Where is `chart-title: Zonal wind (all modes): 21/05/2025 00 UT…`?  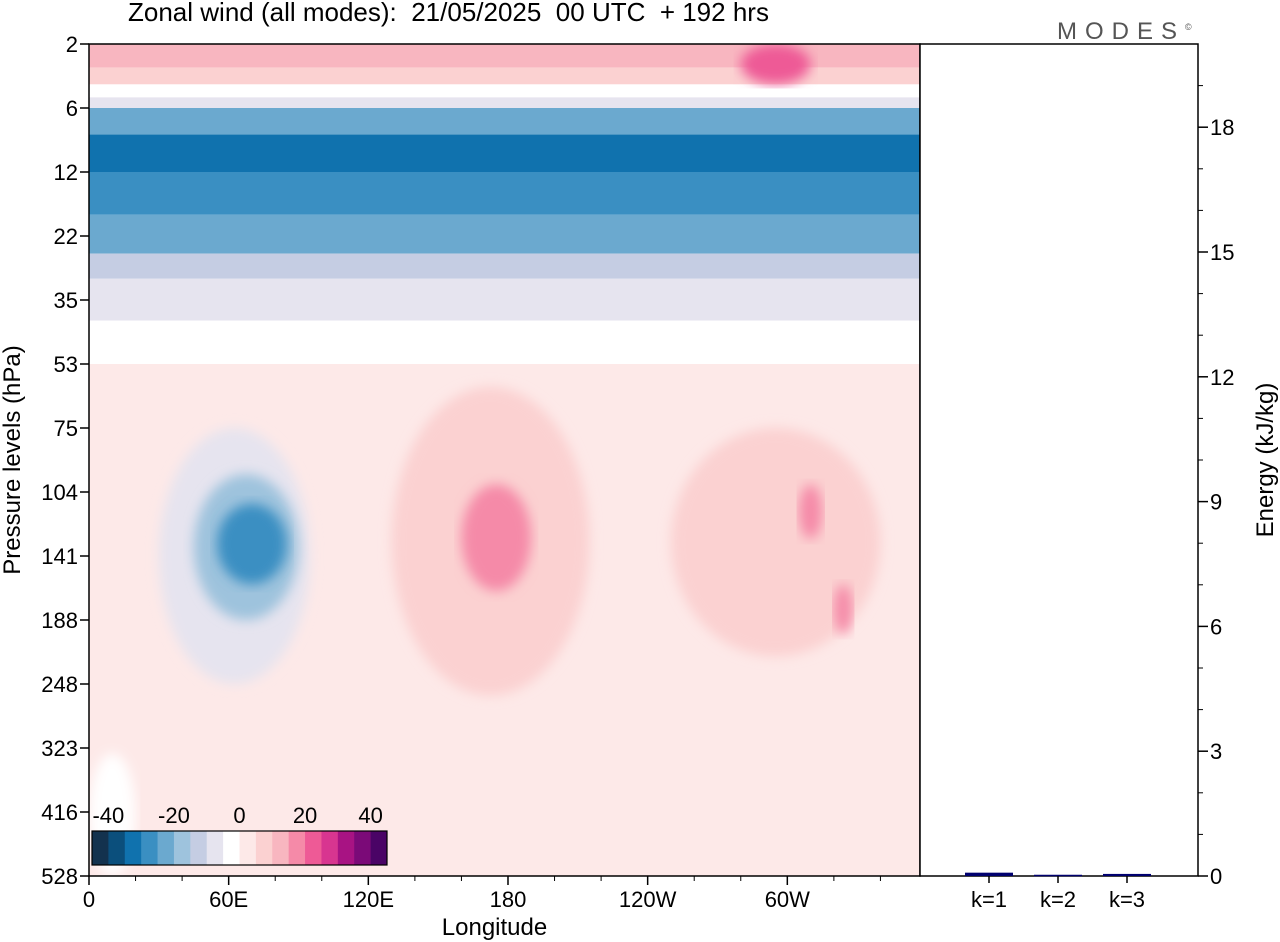 chart-title: Zonal wind (all modes): 21/05/2025 00 UT… is located at coordinates (448, 13).